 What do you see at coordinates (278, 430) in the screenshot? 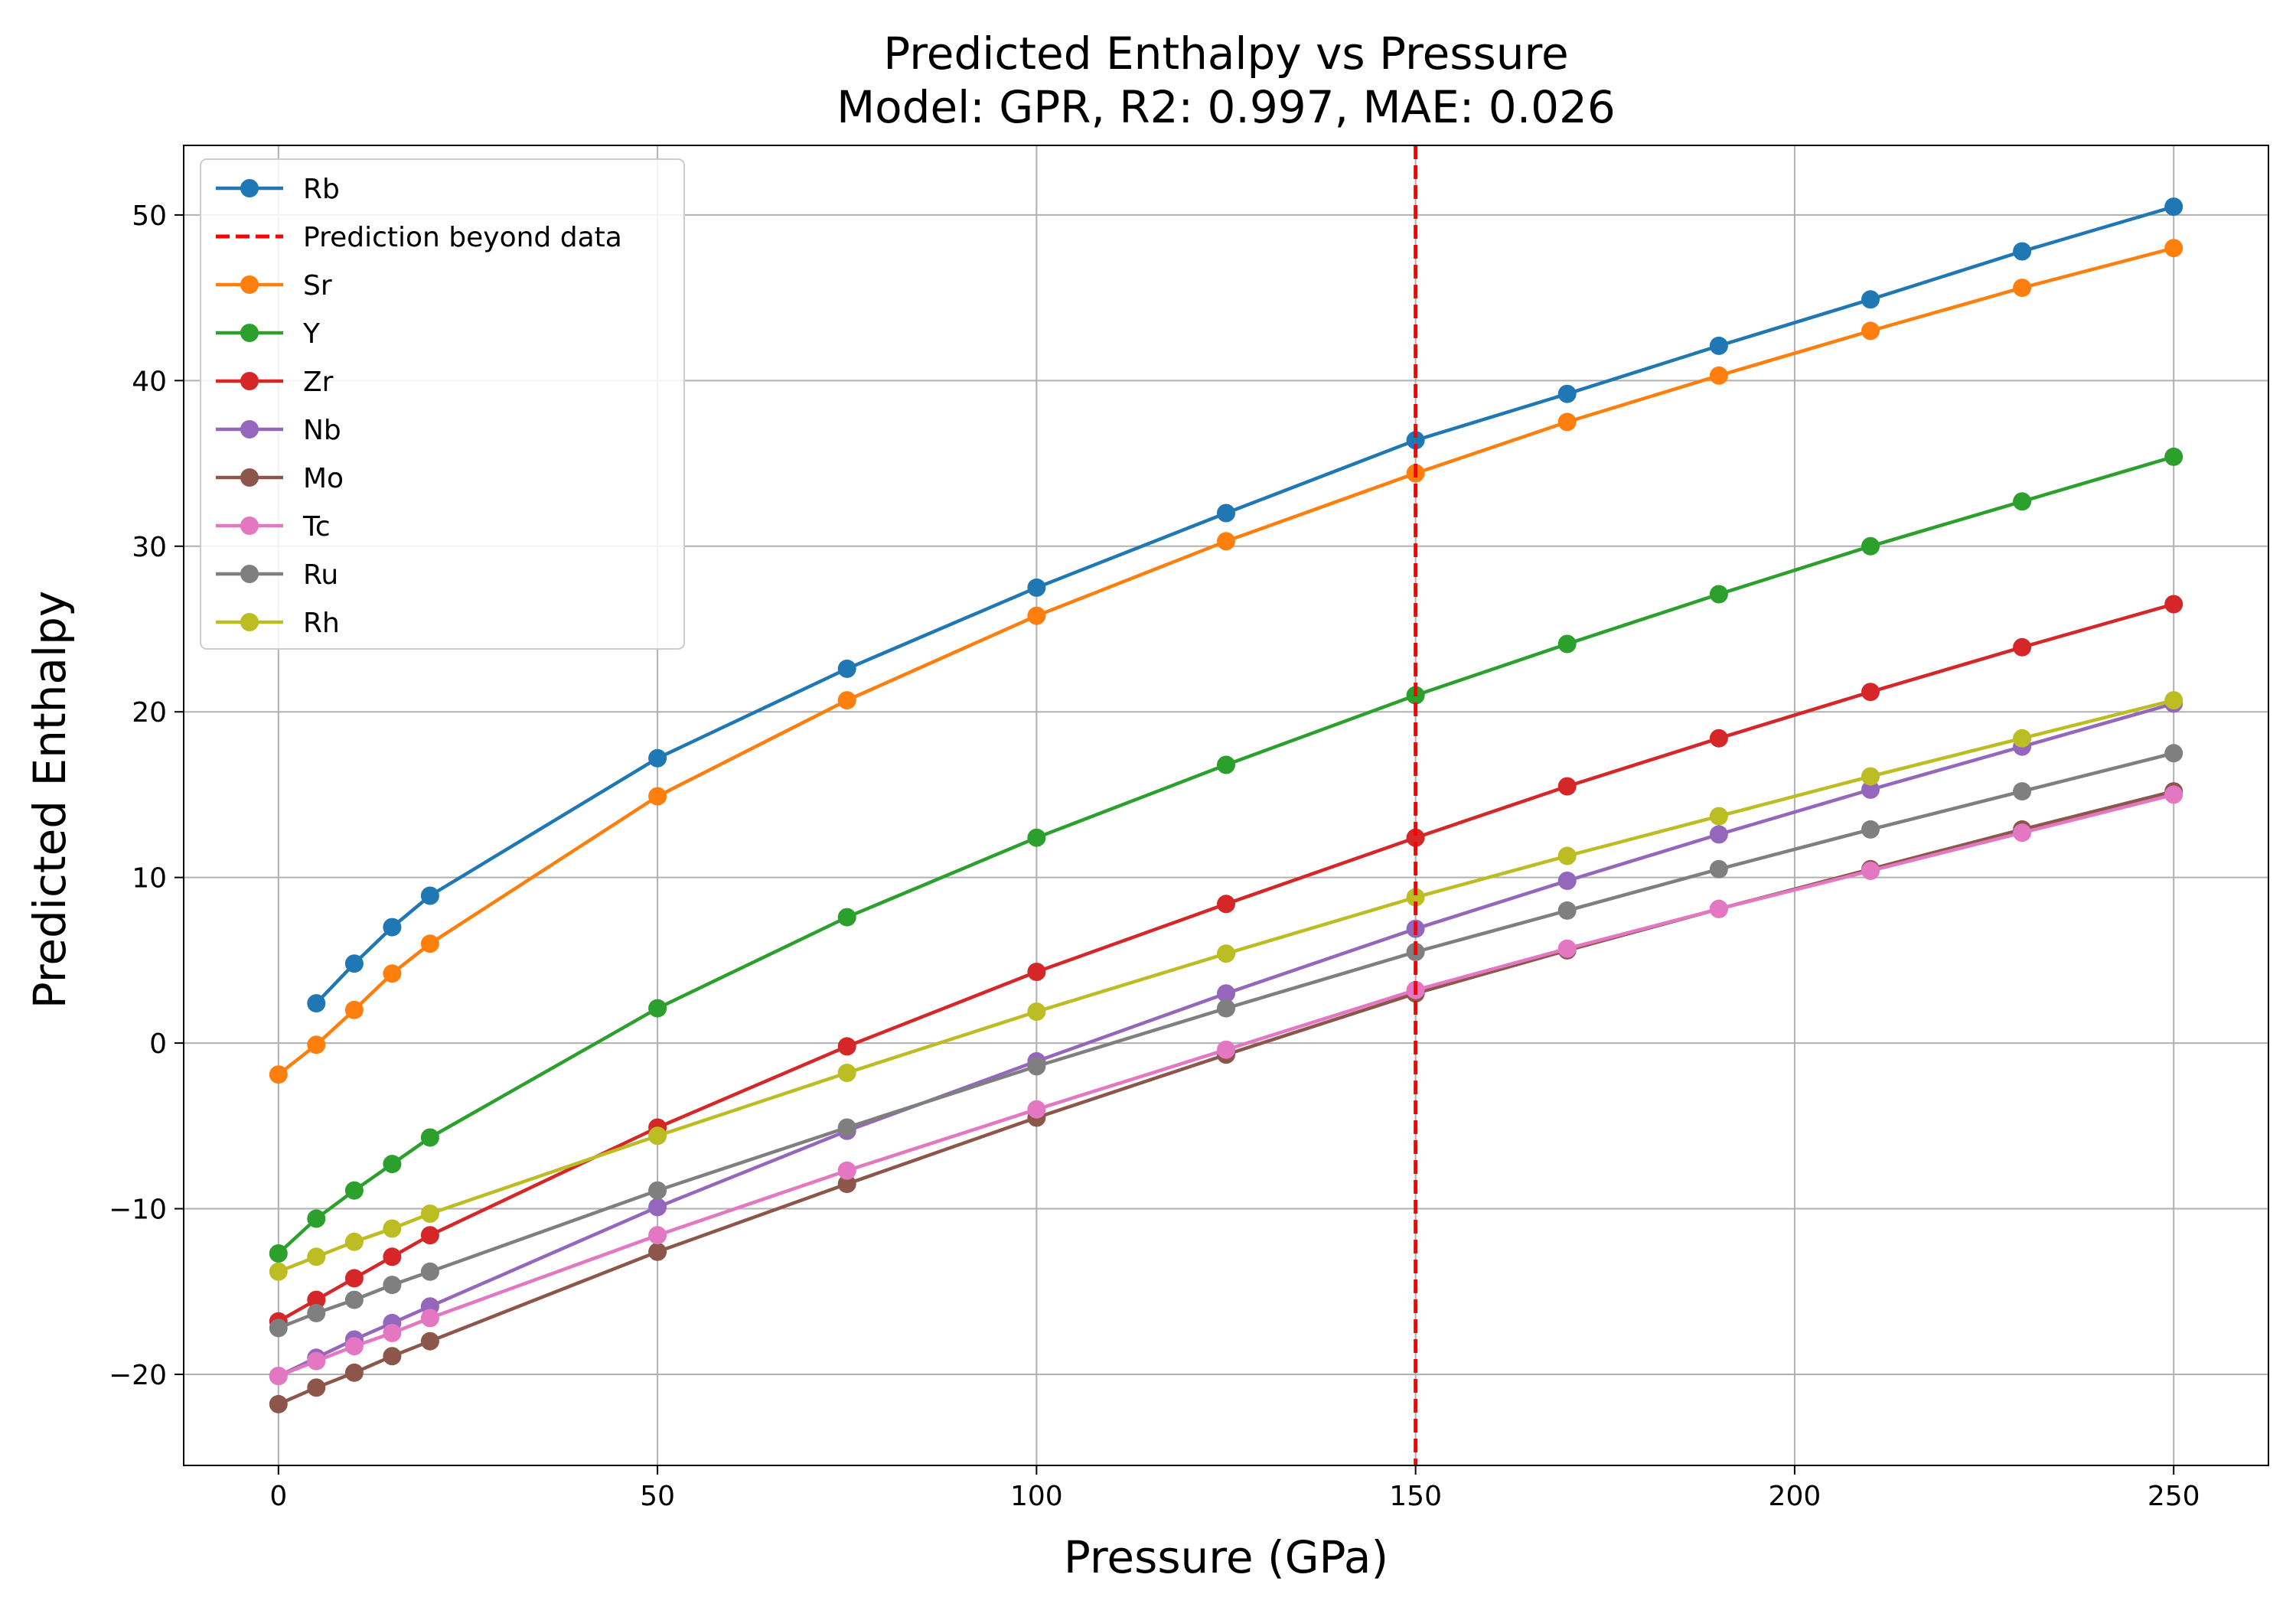
I see `legend-item-nb: Nb` at bounding box center [278, 430].